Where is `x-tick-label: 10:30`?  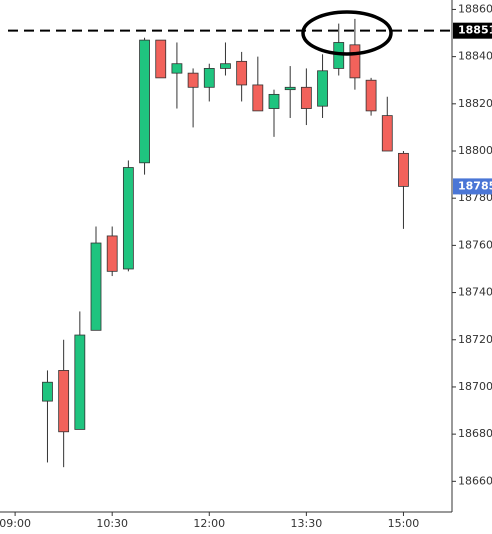
x-tick-label: 10:30 is located at coordinates (112, 523).